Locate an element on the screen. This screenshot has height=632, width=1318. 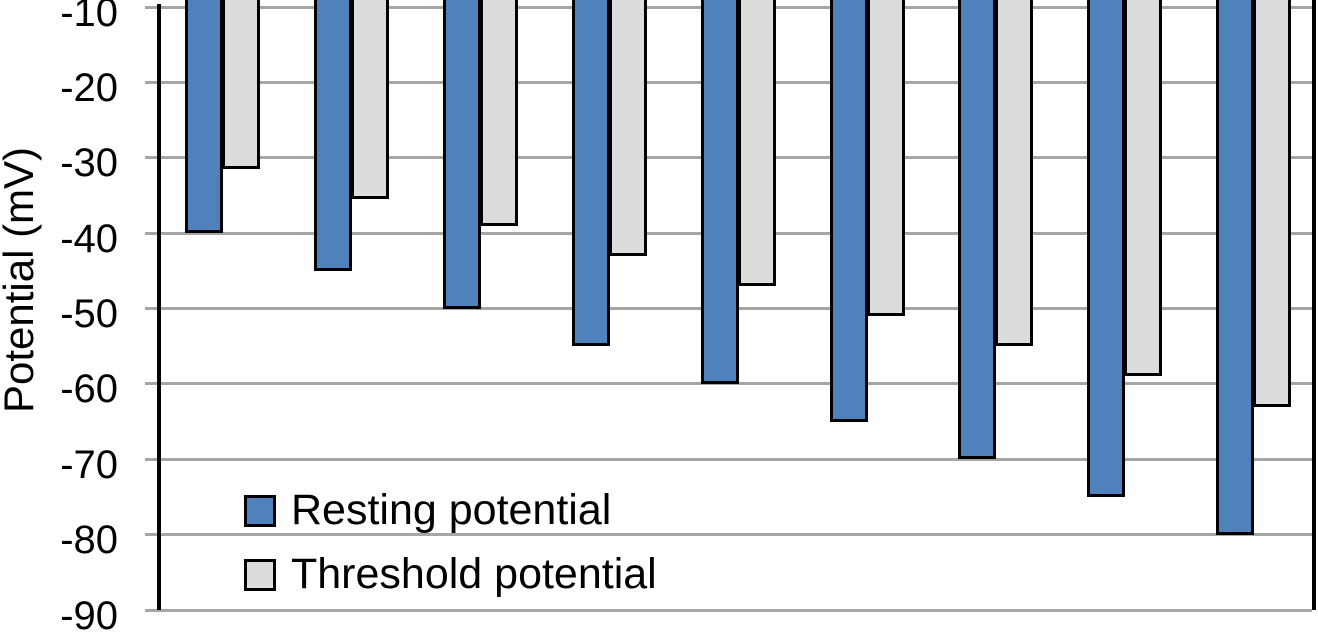
y-tick-label: -70 is located at coordinates (89, 464).